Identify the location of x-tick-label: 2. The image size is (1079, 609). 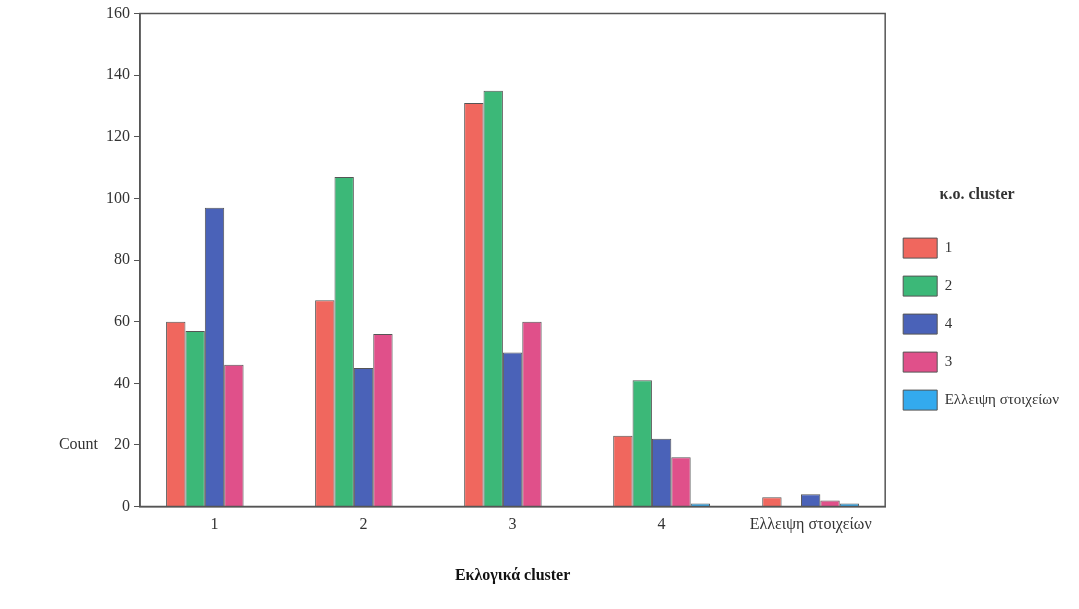
(363, 524).